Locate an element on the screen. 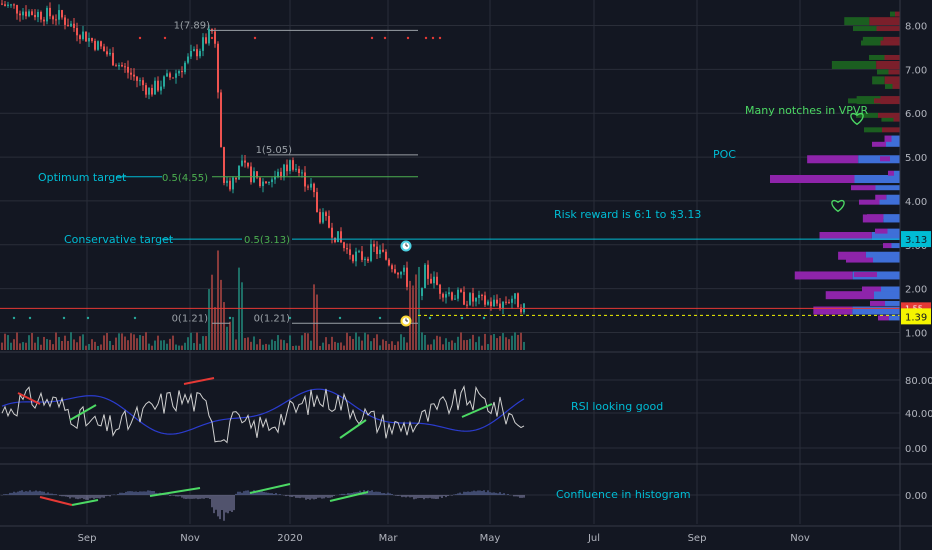  time-axis: Sep Nov 2020 Mar May Jul Sep Nov is located at coordinates (444, 538).